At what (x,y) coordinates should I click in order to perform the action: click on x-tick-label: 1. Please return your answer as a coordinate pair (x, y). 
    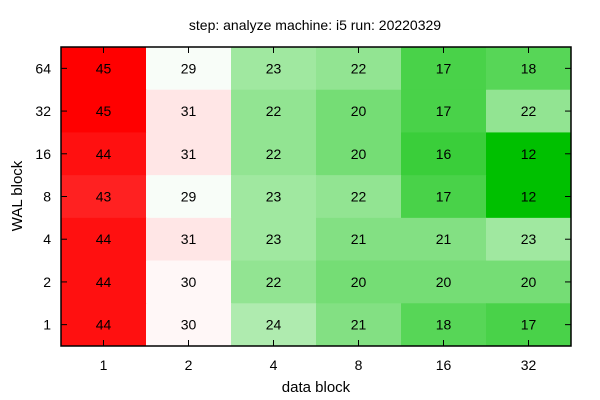
    Looking at the image, I should click on (104, 365).